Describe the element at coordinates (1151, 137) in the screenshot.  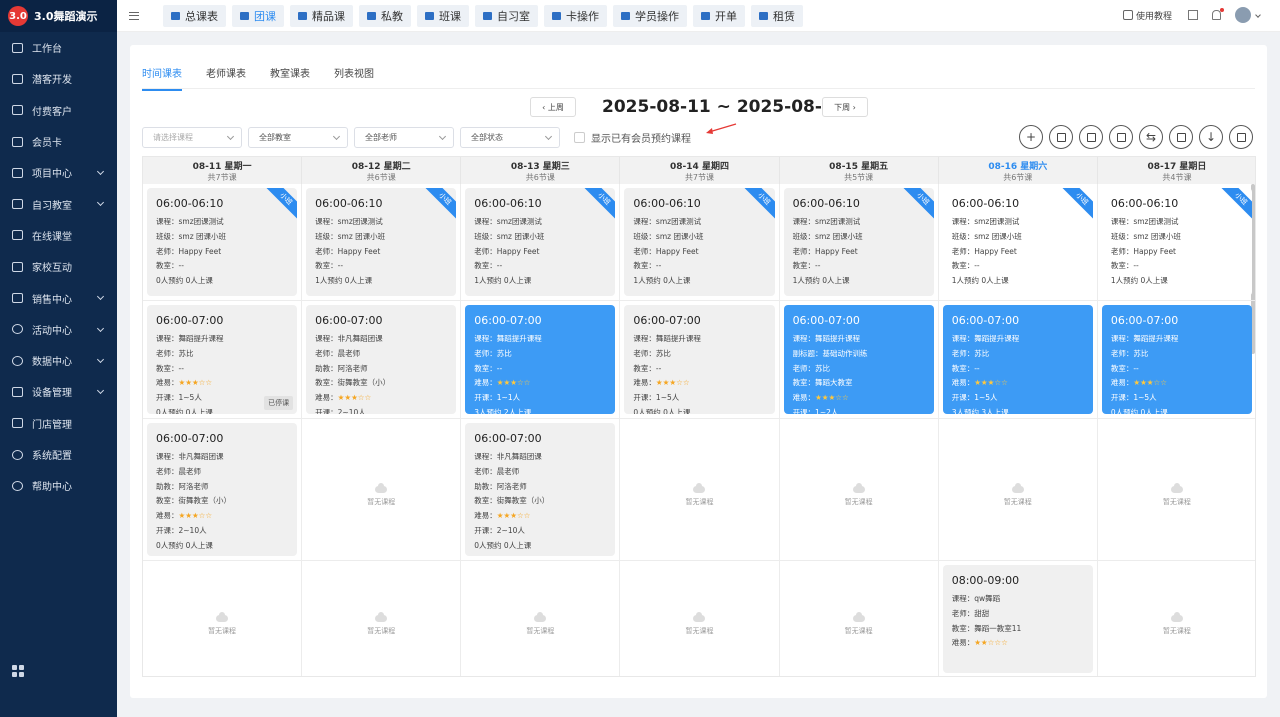
I see `swap-icon: ⇆` at that location.